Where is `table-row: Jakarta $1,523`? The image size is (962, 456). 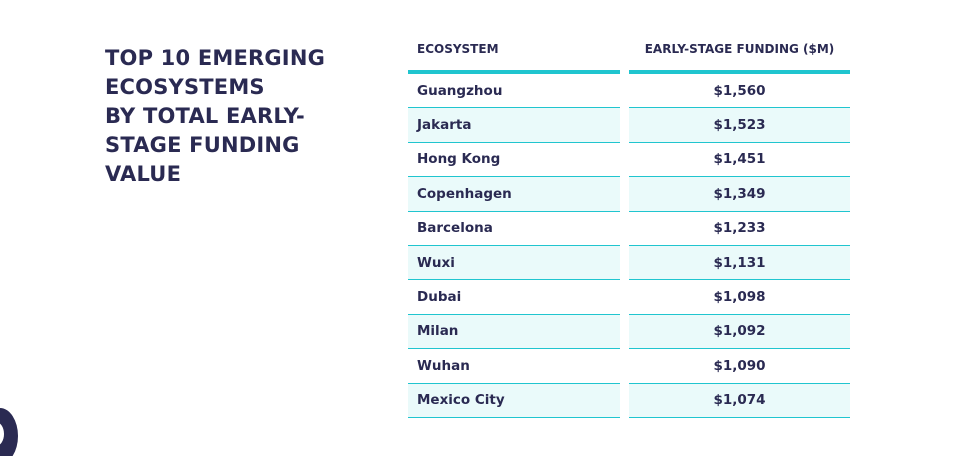
table-row: Jakarta $1,523 is located at coordinates (629, 125).